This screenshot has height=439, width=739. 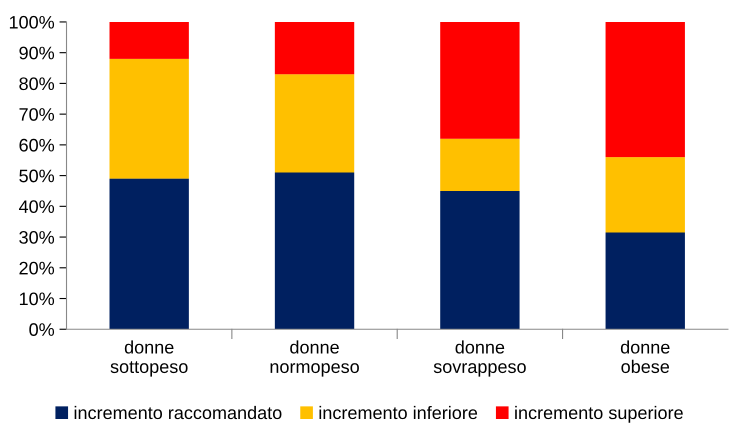 What do you see at coordinates (399, 413) in the screenshot?
I see `legend-label: incremento inferiore` at bounding box center [399, 413].